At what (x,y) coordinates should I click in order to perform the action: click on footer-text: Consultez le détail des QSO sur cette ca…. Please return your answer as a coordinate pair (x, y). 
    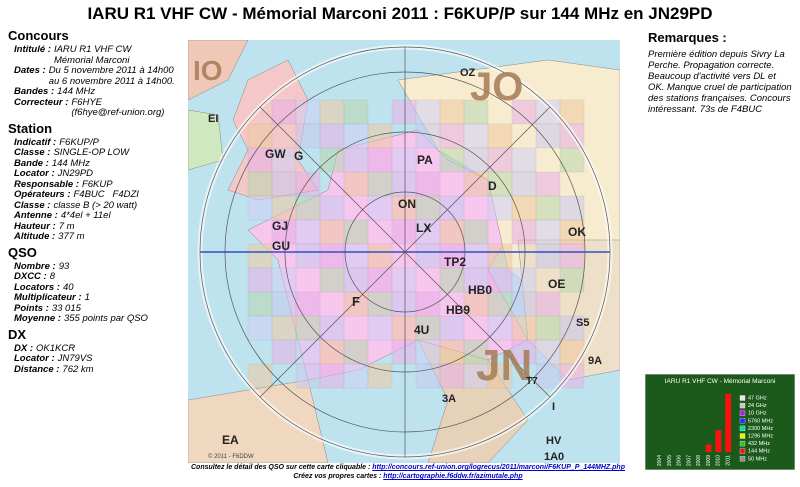
    Looking at the image, I should click on (282, 467).